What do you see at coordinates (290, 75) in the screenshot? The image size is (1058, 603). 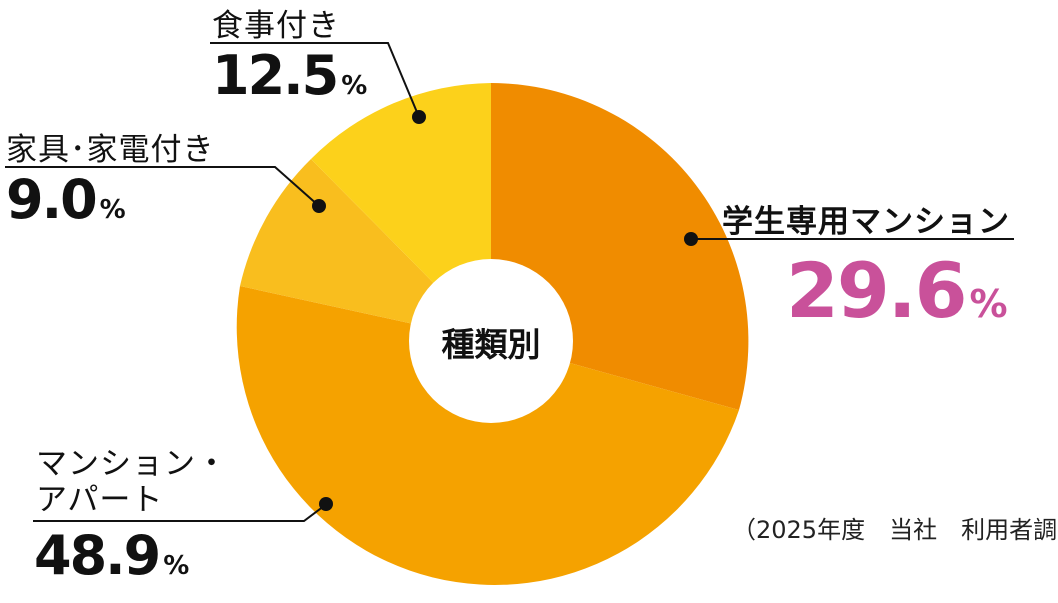 I see `label-meals-value: 12.5%` at bounding box center [290, 75].